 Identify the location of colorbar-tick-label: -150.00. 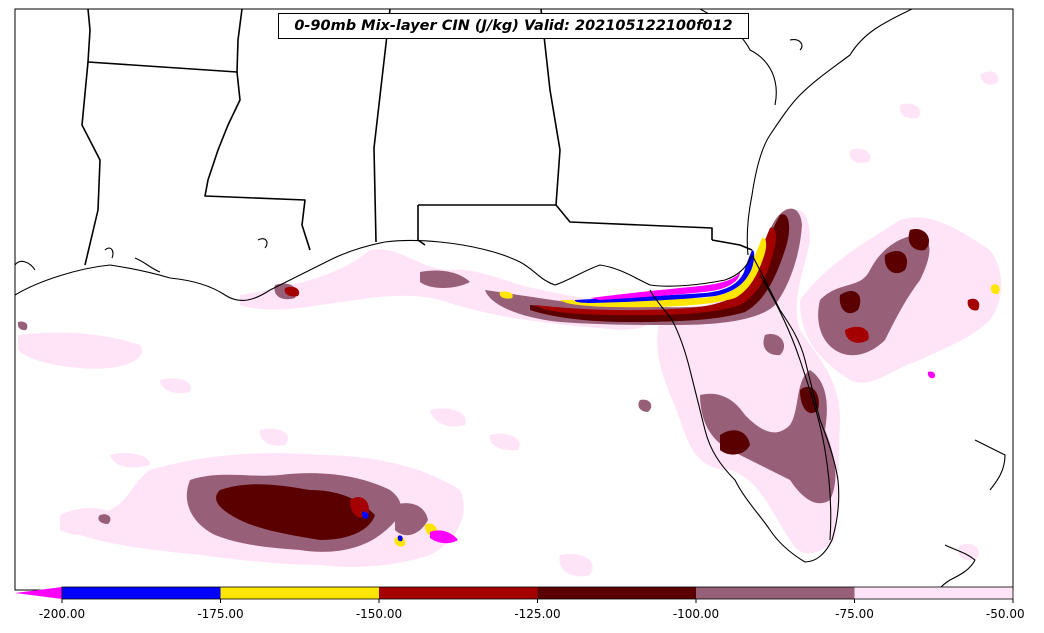
(379, 614).